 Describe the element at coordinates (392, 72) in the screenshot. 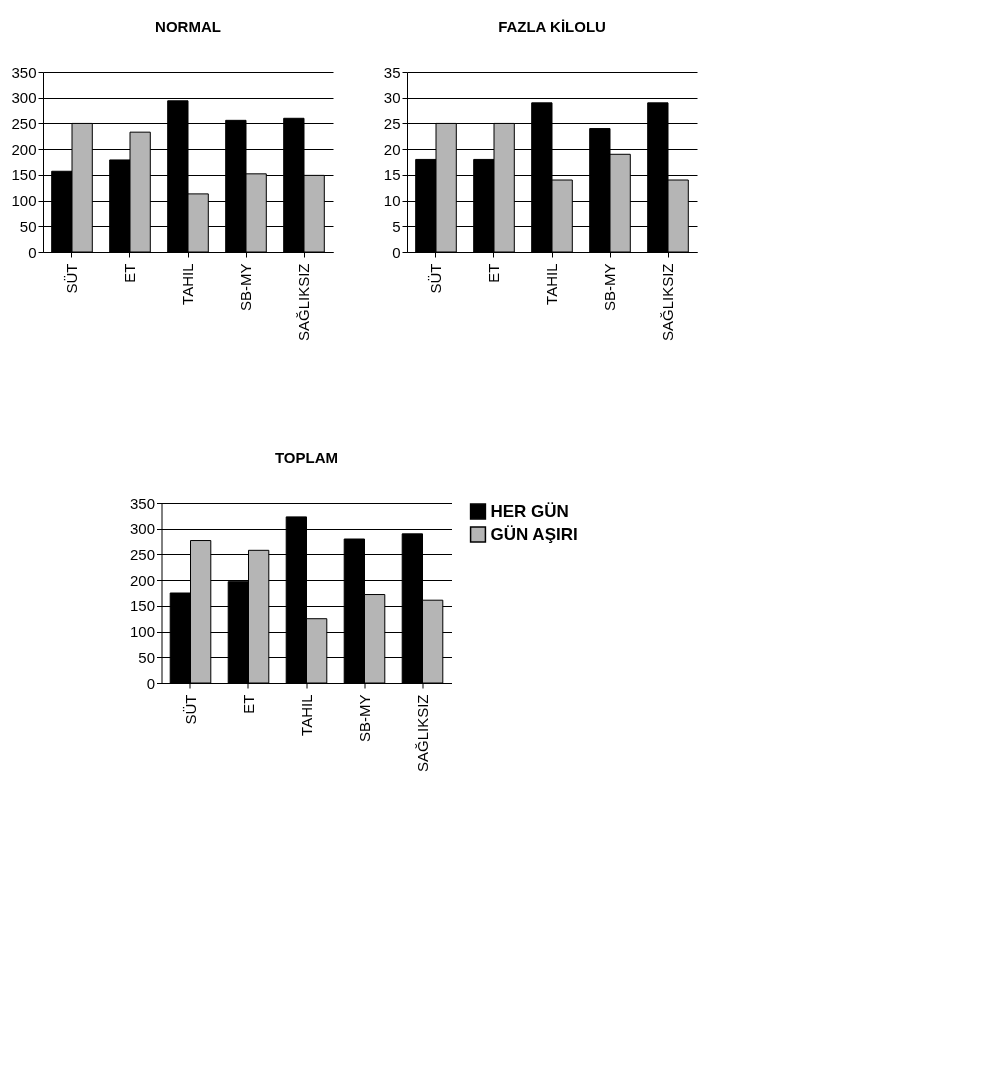

I see `y-tick-label: 35` at that location.